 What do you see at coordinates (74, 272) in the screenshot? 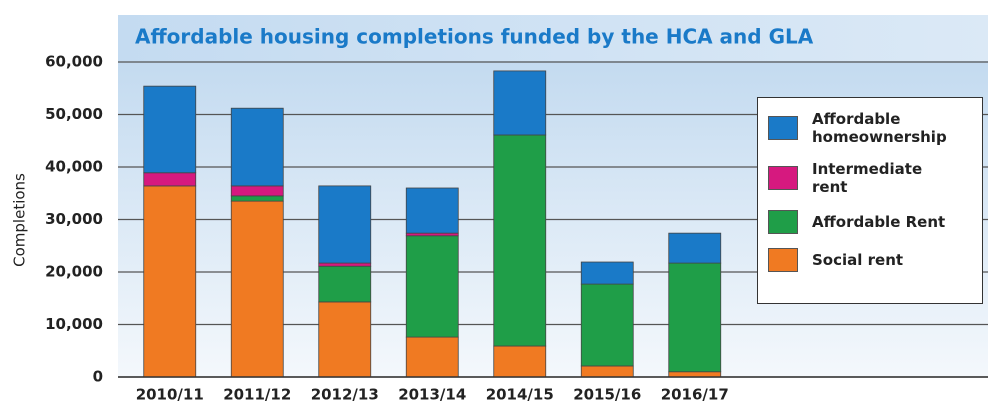
I see `y-tick-label: 20,000` at bounding box center [74, 272].